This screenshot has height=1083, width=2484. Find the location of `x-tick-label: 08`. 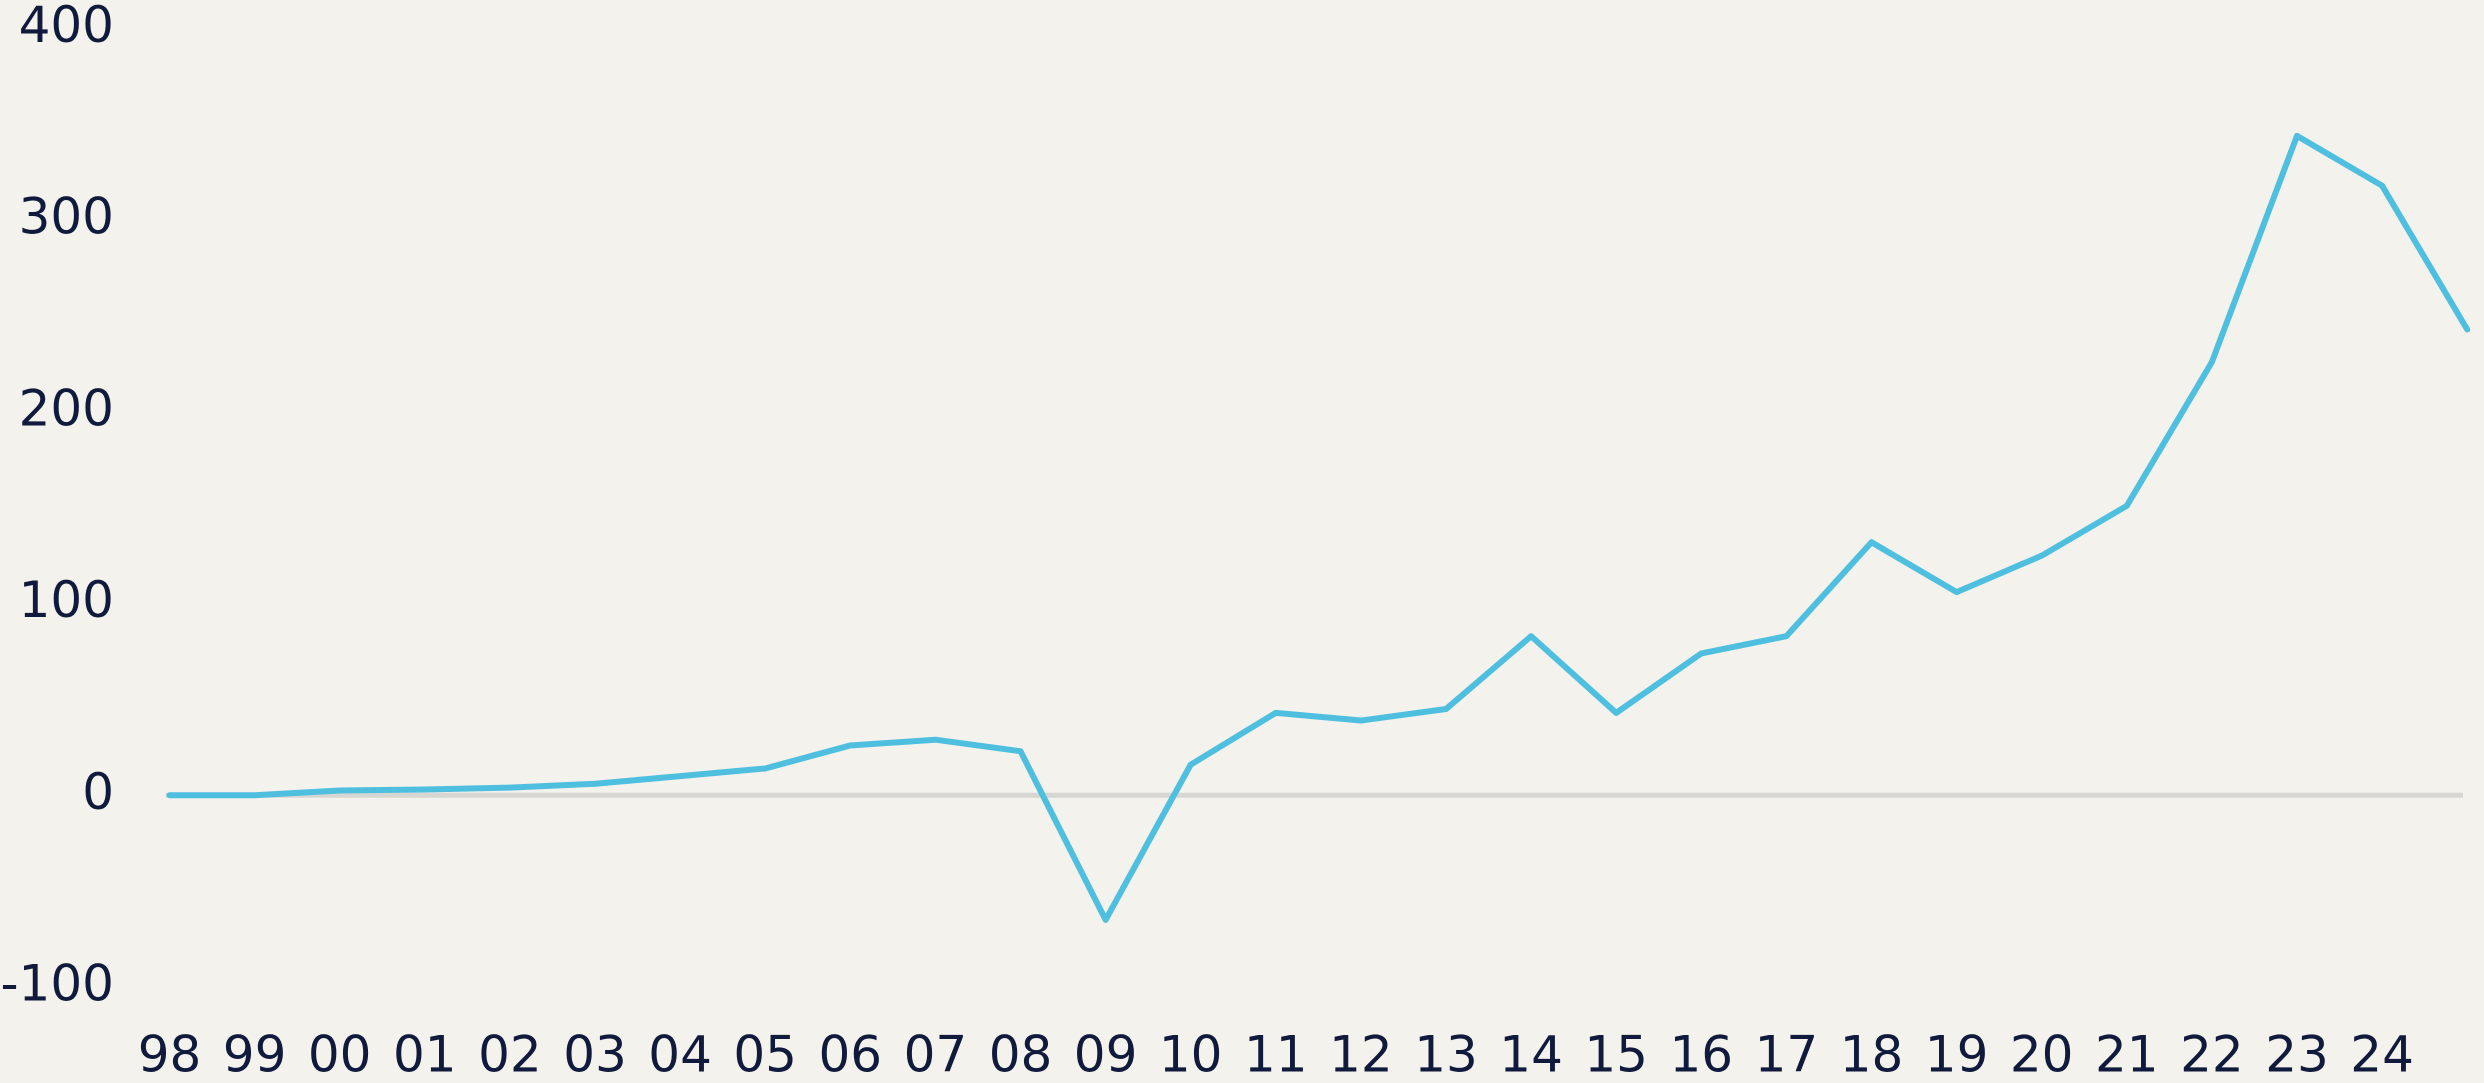

x-tick-label: 08 is located at coordinates (1021, 1054).